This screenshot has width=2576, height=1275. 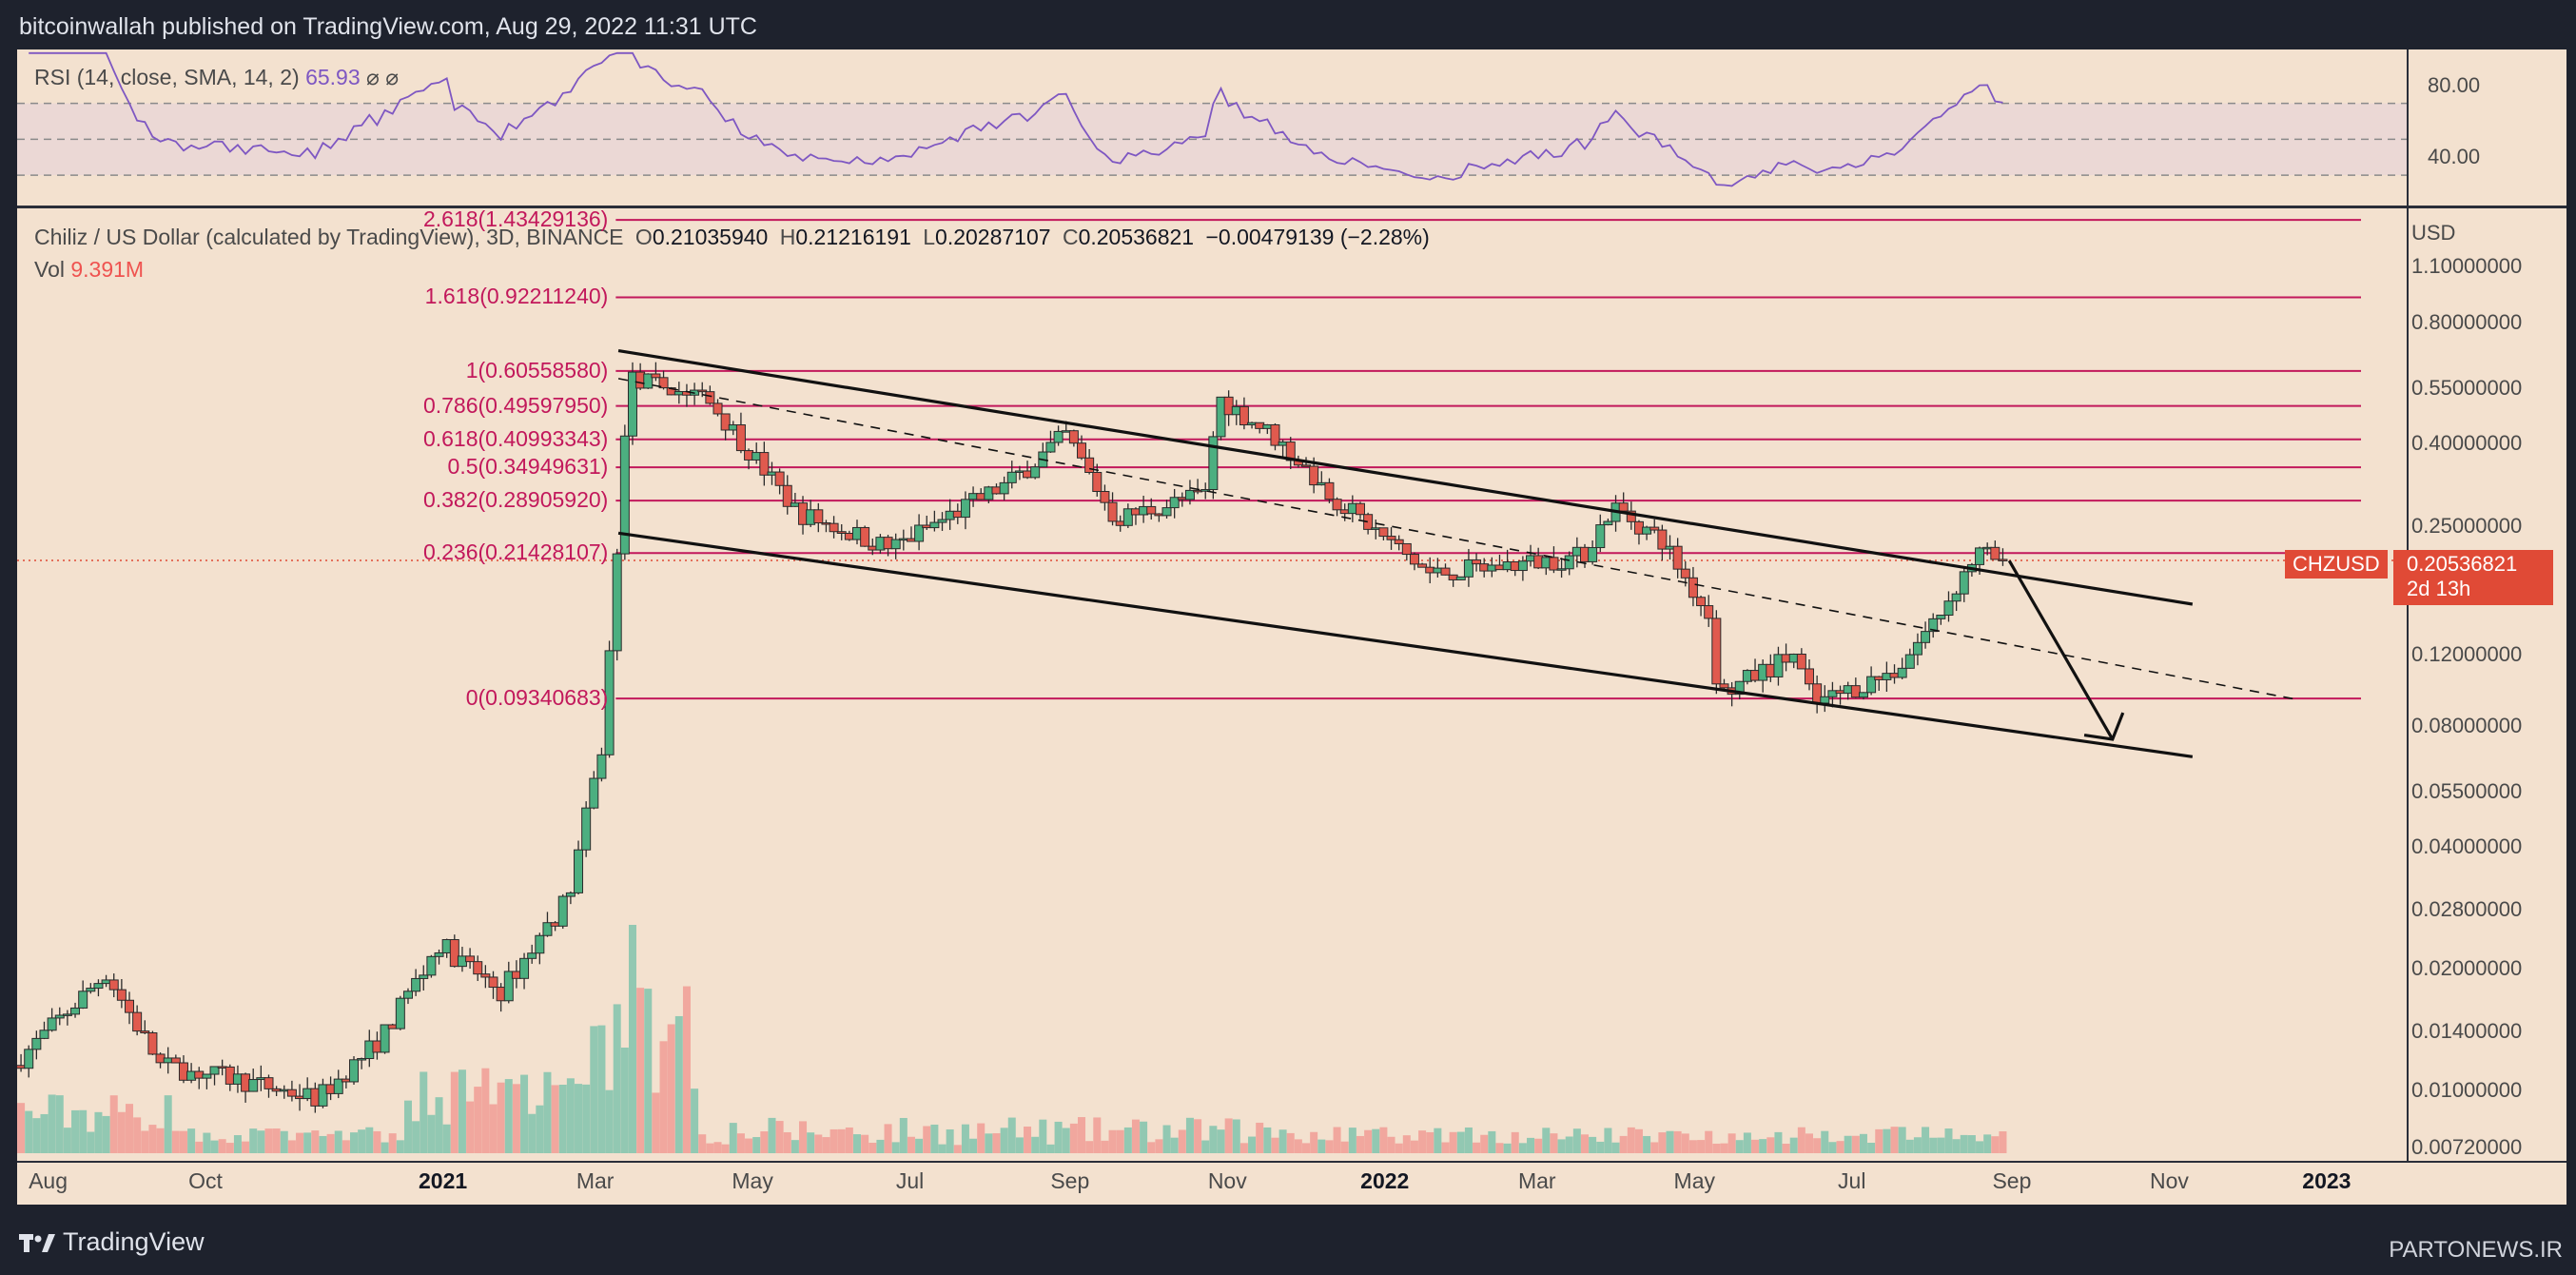 What do you see at coordinates (89, 270) in the screenshot?
I see `volume-legend: Vol 9.391M` at bounding box center [89, 270].